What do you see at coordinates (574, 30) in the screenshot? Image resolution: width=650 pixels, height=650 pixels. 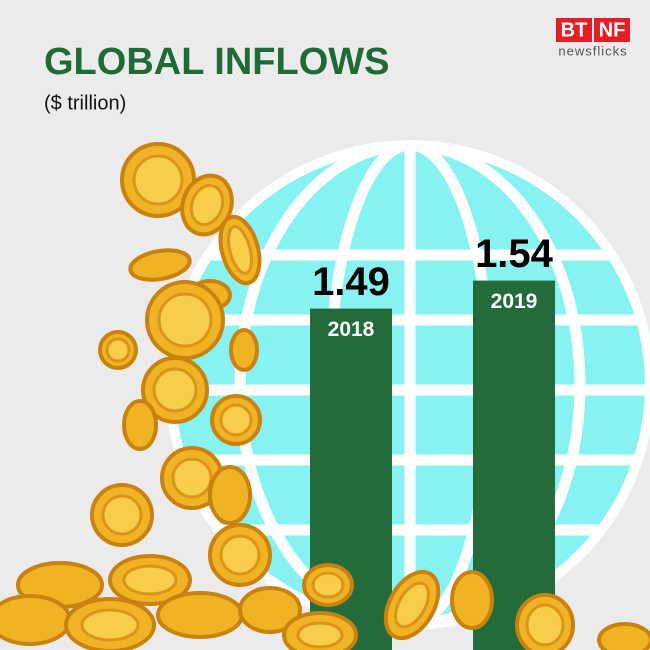 I see `logo-left: BT` at bounding box center [574, 30].